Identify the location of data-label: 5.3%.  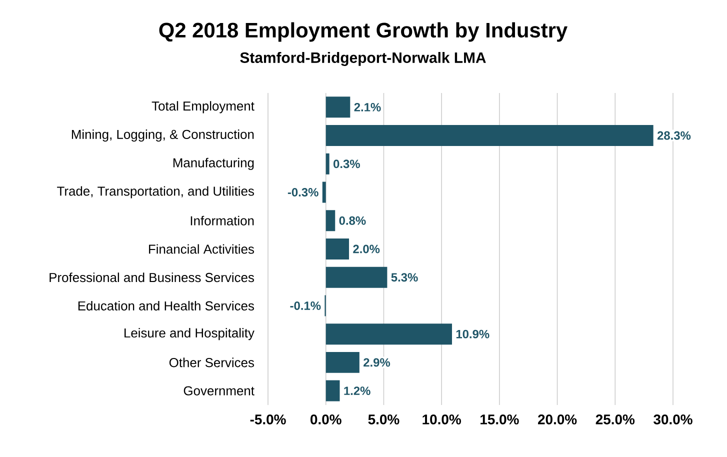
(404, 277).